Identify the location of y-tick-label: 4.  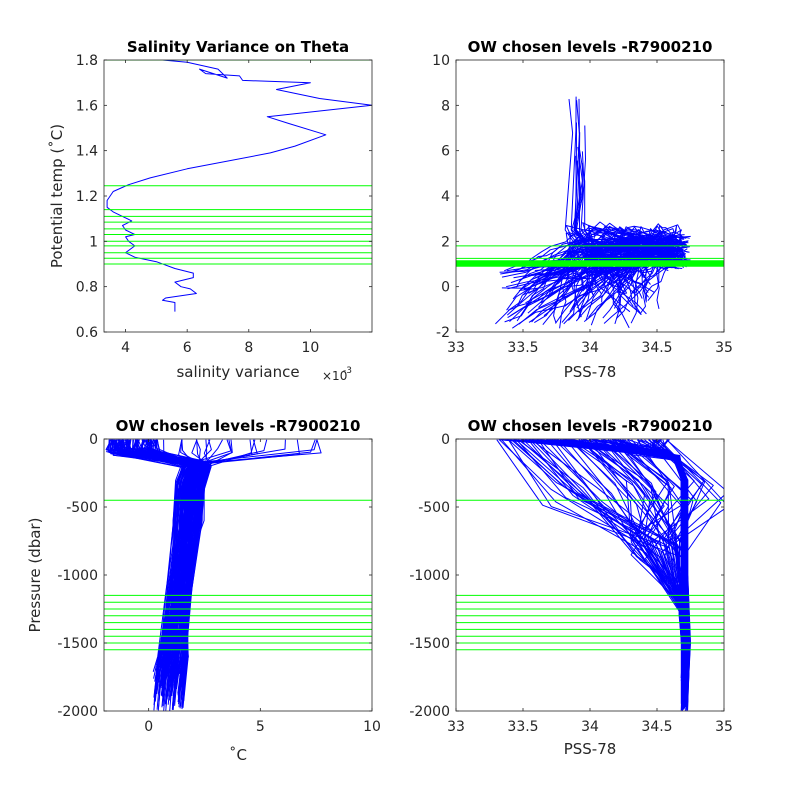
(445, 197).